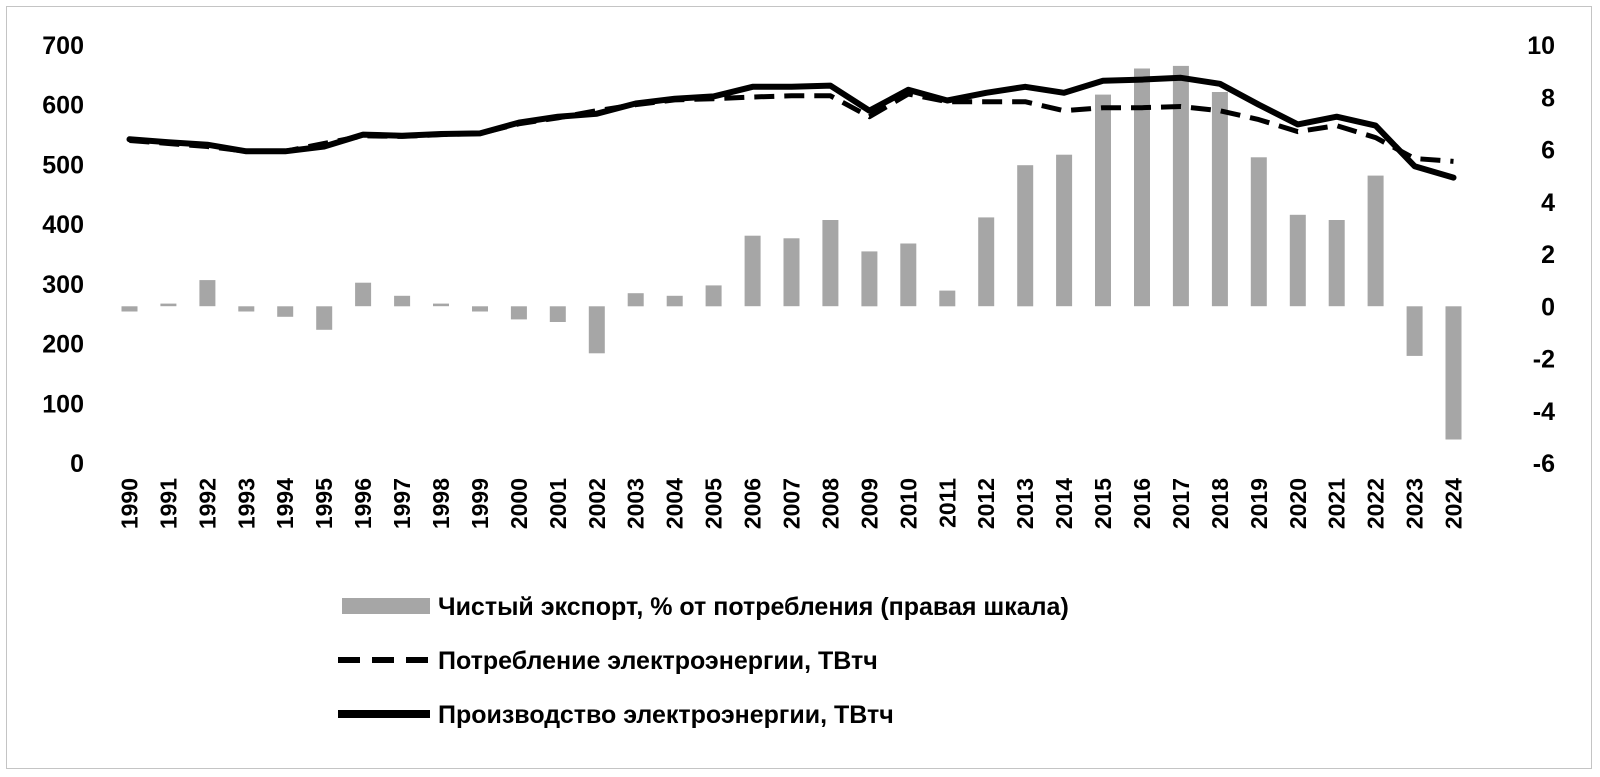 Image resolution: width=1600 pixels, height=777 pixels. I want to click on x-tick-label-2024: 2024, so click(1454, 503).